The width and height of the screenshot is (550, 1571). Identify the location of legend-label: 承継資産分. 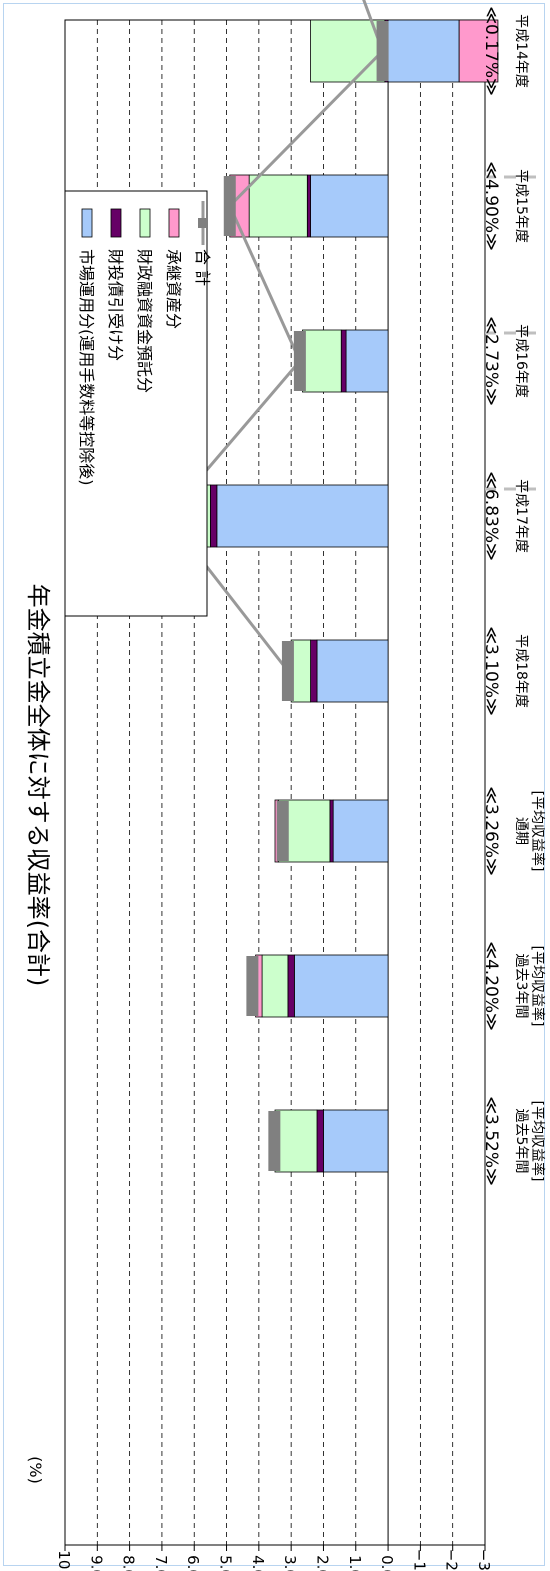
(173, 289).